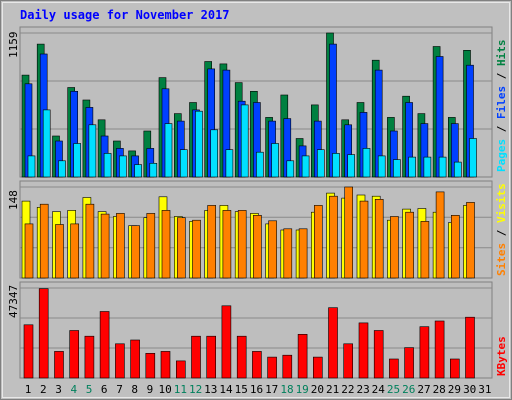 The image size is (512, 400). What do you see at coordinates (241, 389) in the screenshot?
I see `x-tick-label-15: 15` at bounding box center [241, 389].